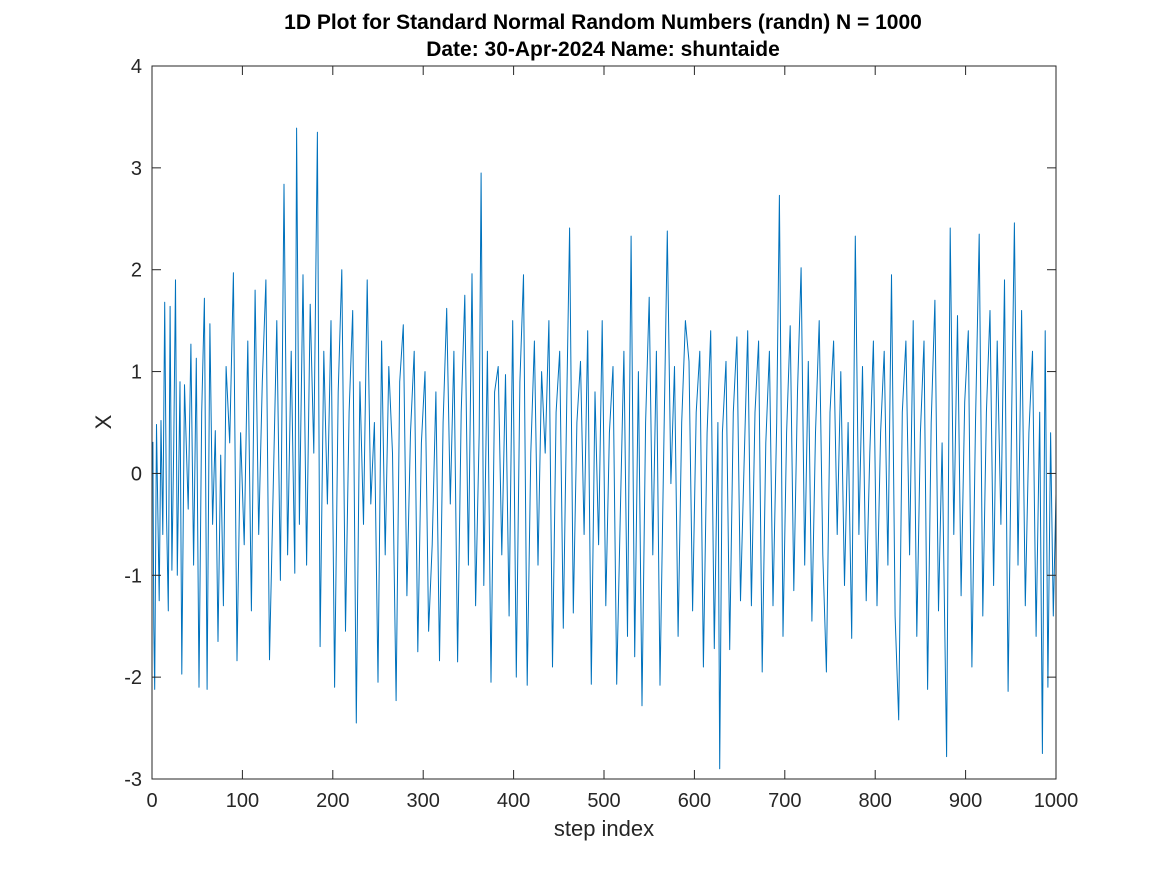 This screenshot has height=875, width=1167. Describe the element at coordinates (136, 169) in the screenshot. I see `y-tick-label: 3` at that location.